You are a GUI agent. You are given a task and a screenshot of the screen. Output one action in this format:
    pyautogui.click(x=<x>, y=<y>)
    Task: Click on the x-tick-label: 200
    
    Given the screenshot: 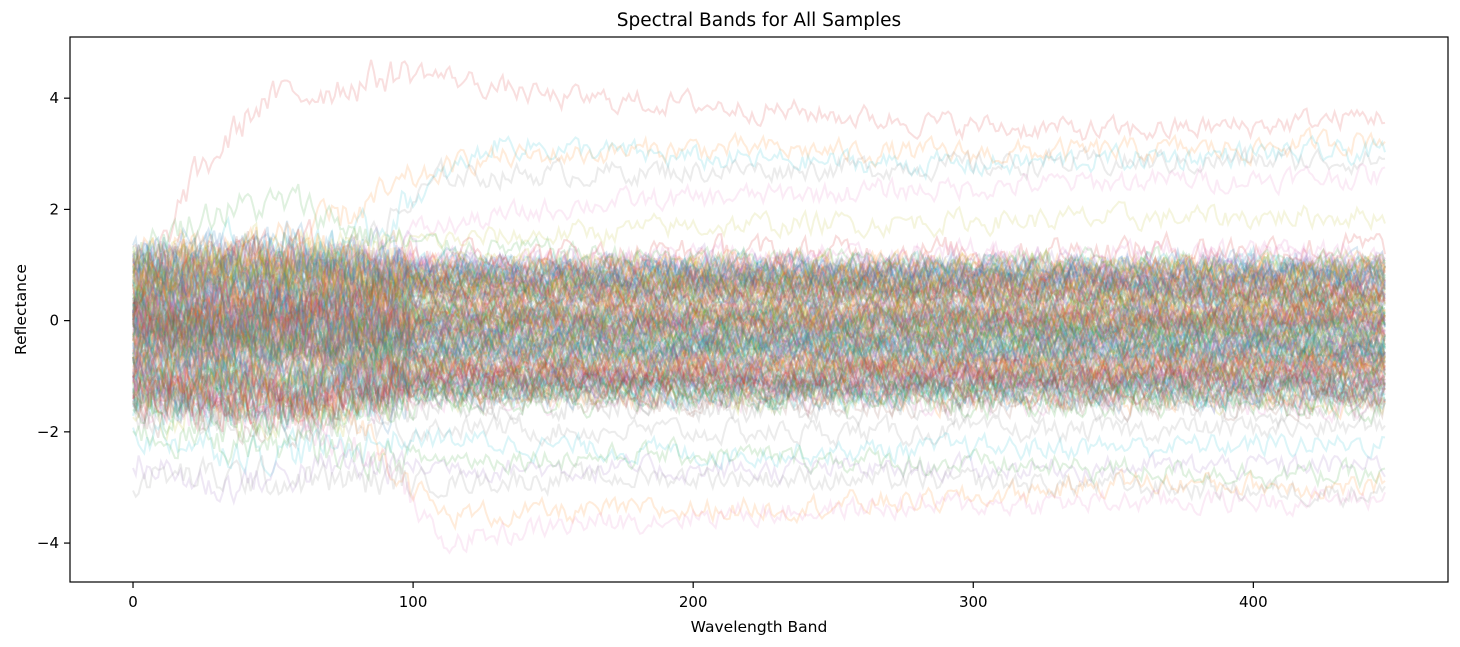 What is the action you would take?
    pyautogui.click(x=693, y=602)
    